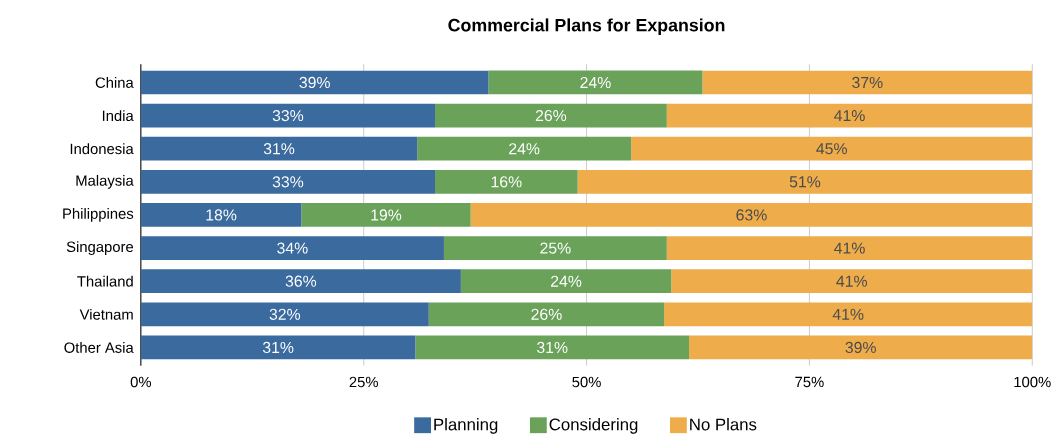 This screenshot has width=1056, height=448. I want to click on legend-label: Considering, so click(593, 426).